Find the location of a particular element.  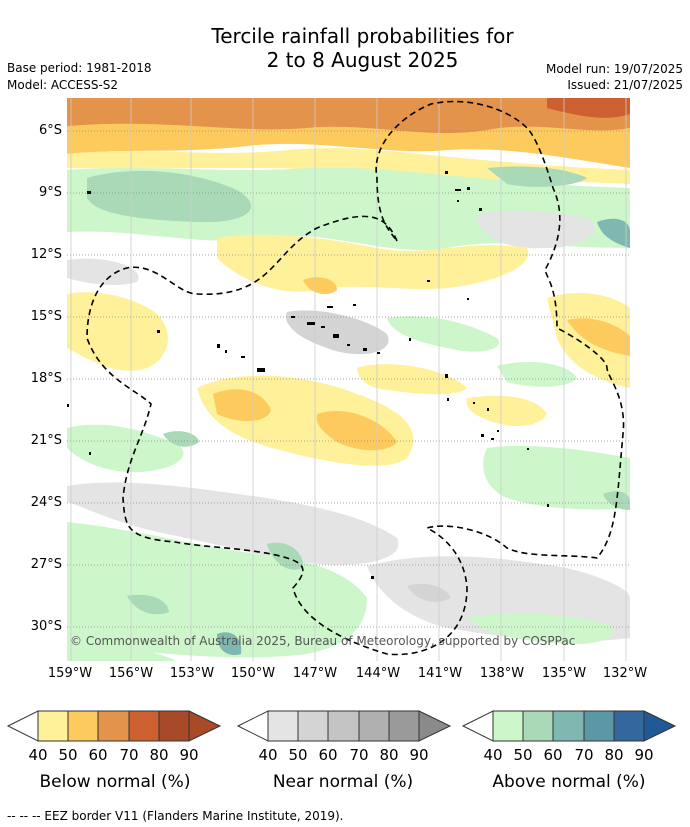

issued-label: Issued: 21/07/2025 is located at coordinates (625, 85).